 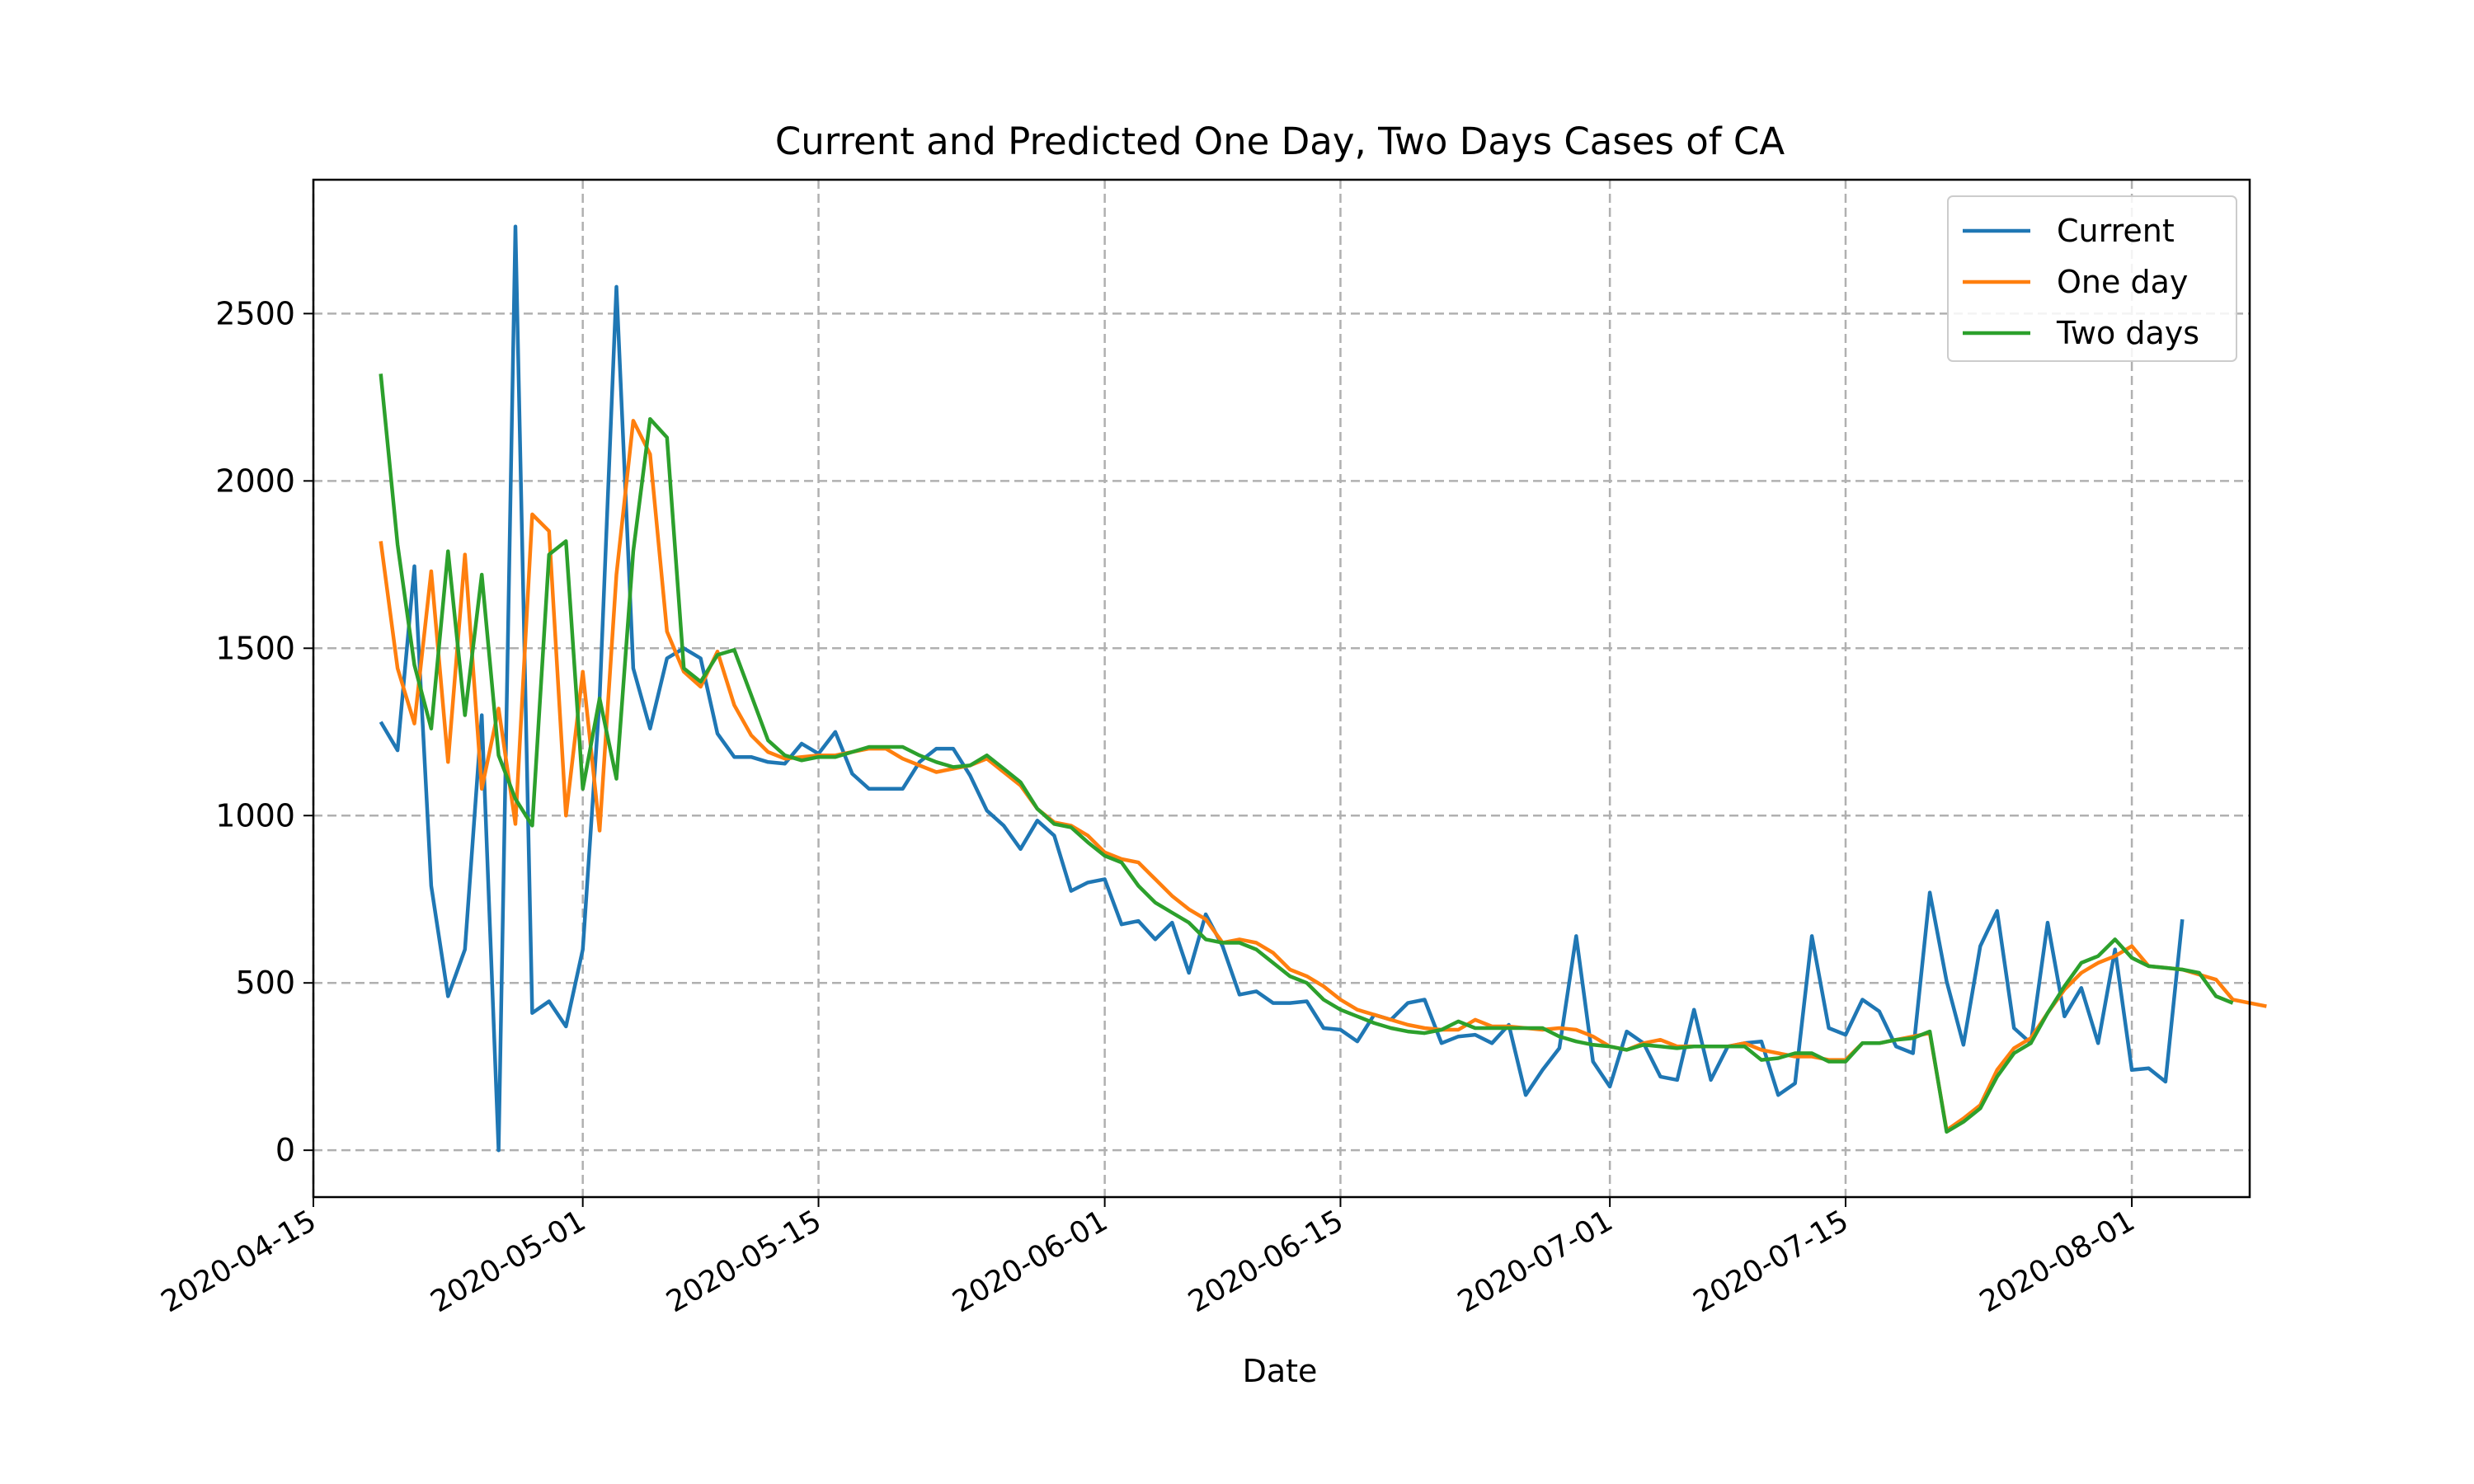 What do you see at coordinates (255, 648) in the screenshot?
I see `y-tick-label: 1500` at bounding box center [255, 648].